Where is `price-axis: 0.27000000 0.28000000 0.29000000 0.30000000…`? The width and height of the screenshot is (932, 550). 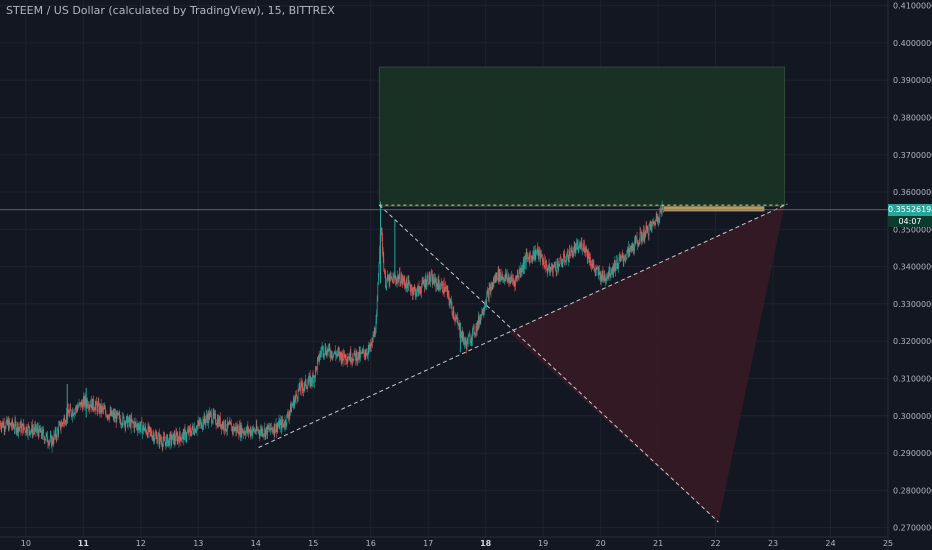
price-axis: 0.27000000 0.28000000 0.29000000 0.30000000… is located at coordinates (912, 267).